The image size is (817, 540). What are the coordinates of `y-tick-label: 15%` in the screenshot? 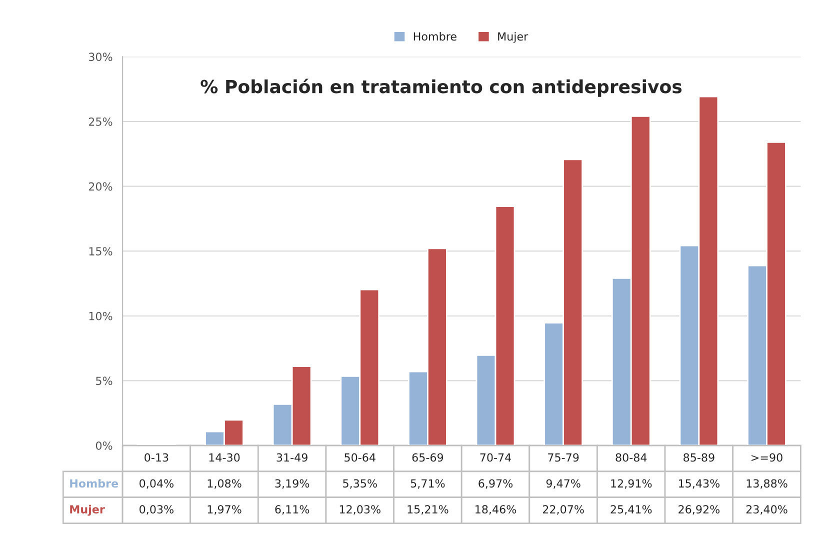 It's located at (100, 251).